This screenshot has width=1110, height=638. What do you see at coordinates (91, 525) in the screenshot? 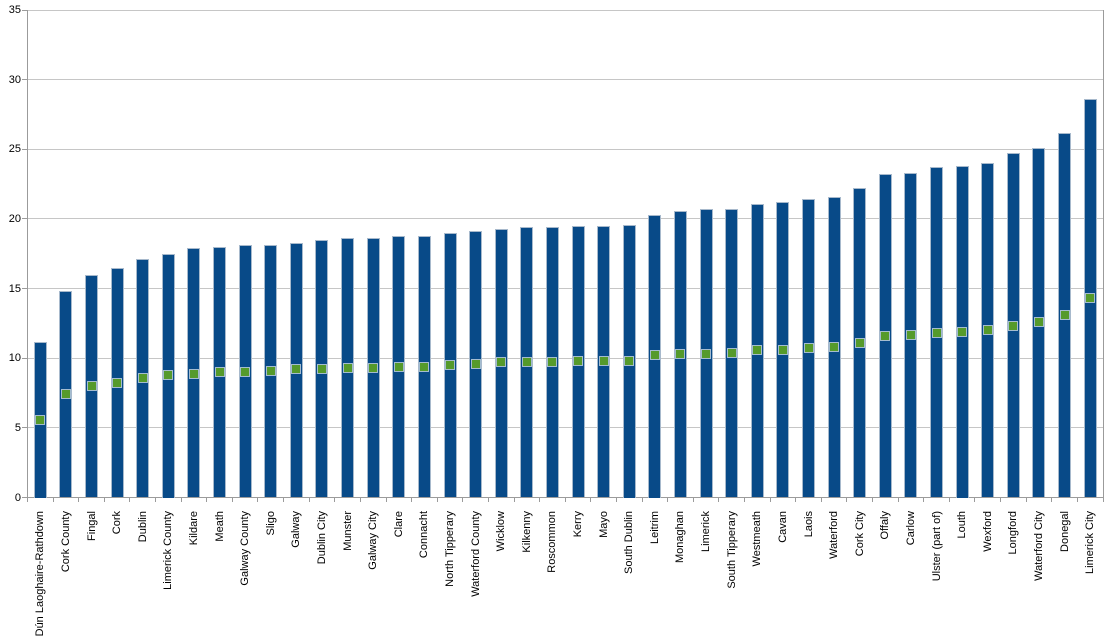
I see `x-category-label: Fingal` at bounding box center [91, 525].